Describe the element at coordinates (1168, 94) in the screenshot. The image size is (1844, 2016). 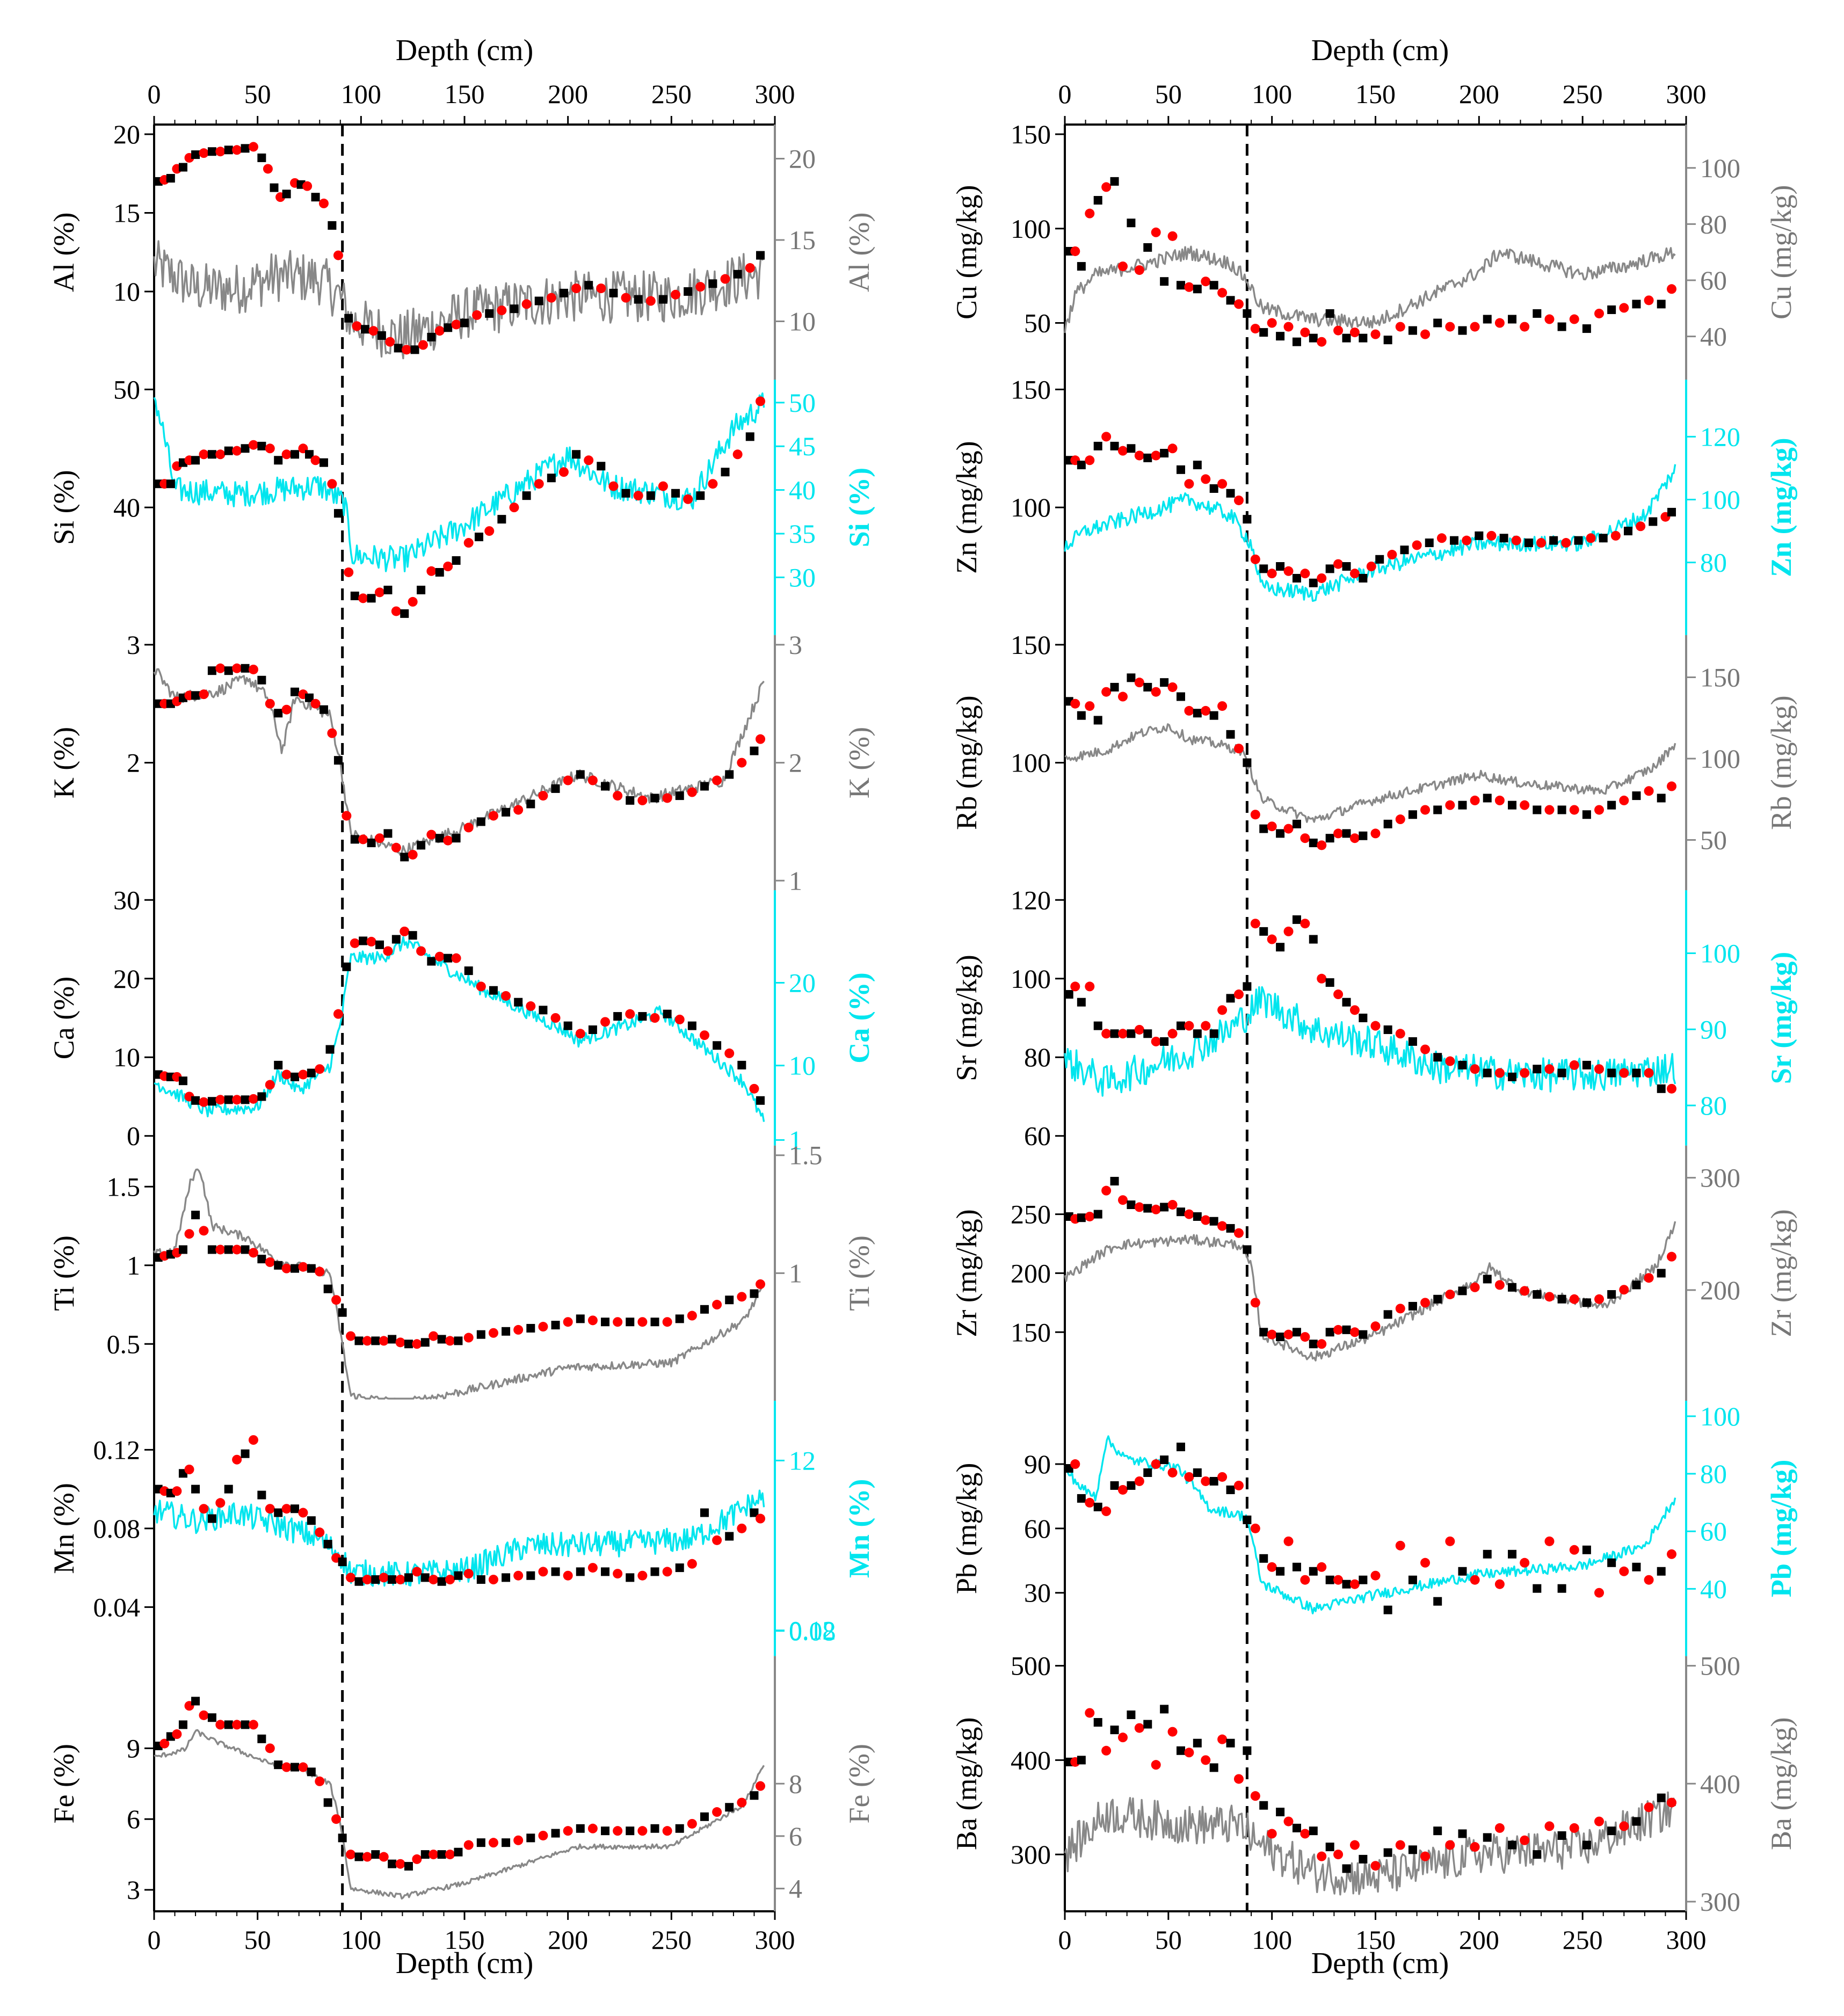
I see `right-top-xtick-label: 50` at that location.